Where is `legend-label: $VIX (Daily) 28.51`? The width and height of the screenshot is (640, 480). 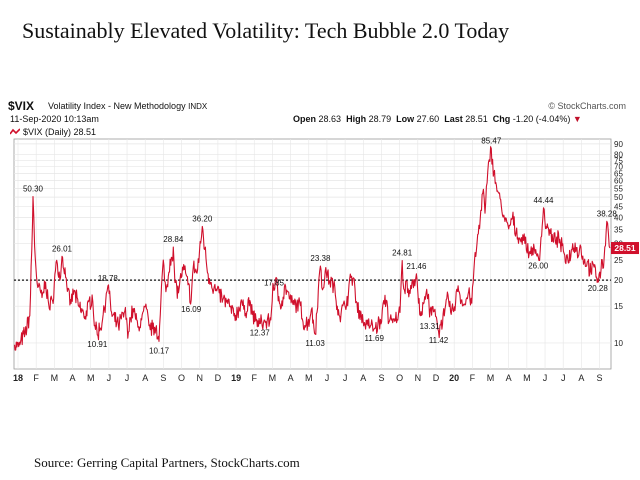
legend-label: $VIX (Daily) 28.51 is located at coordinates (60, 132).